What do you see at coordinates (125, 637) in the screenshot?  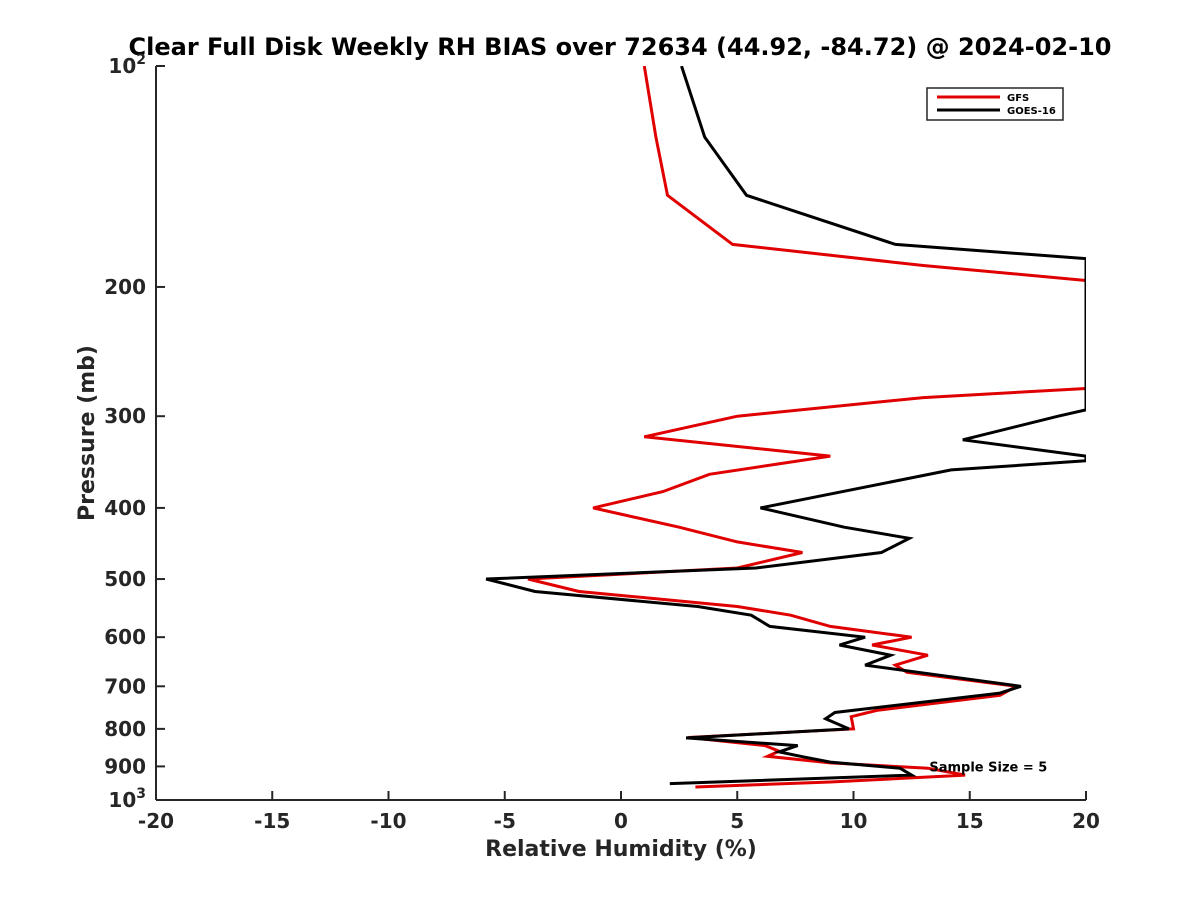 I see `y-tick-label: 600` at bounding box center [125, 637].